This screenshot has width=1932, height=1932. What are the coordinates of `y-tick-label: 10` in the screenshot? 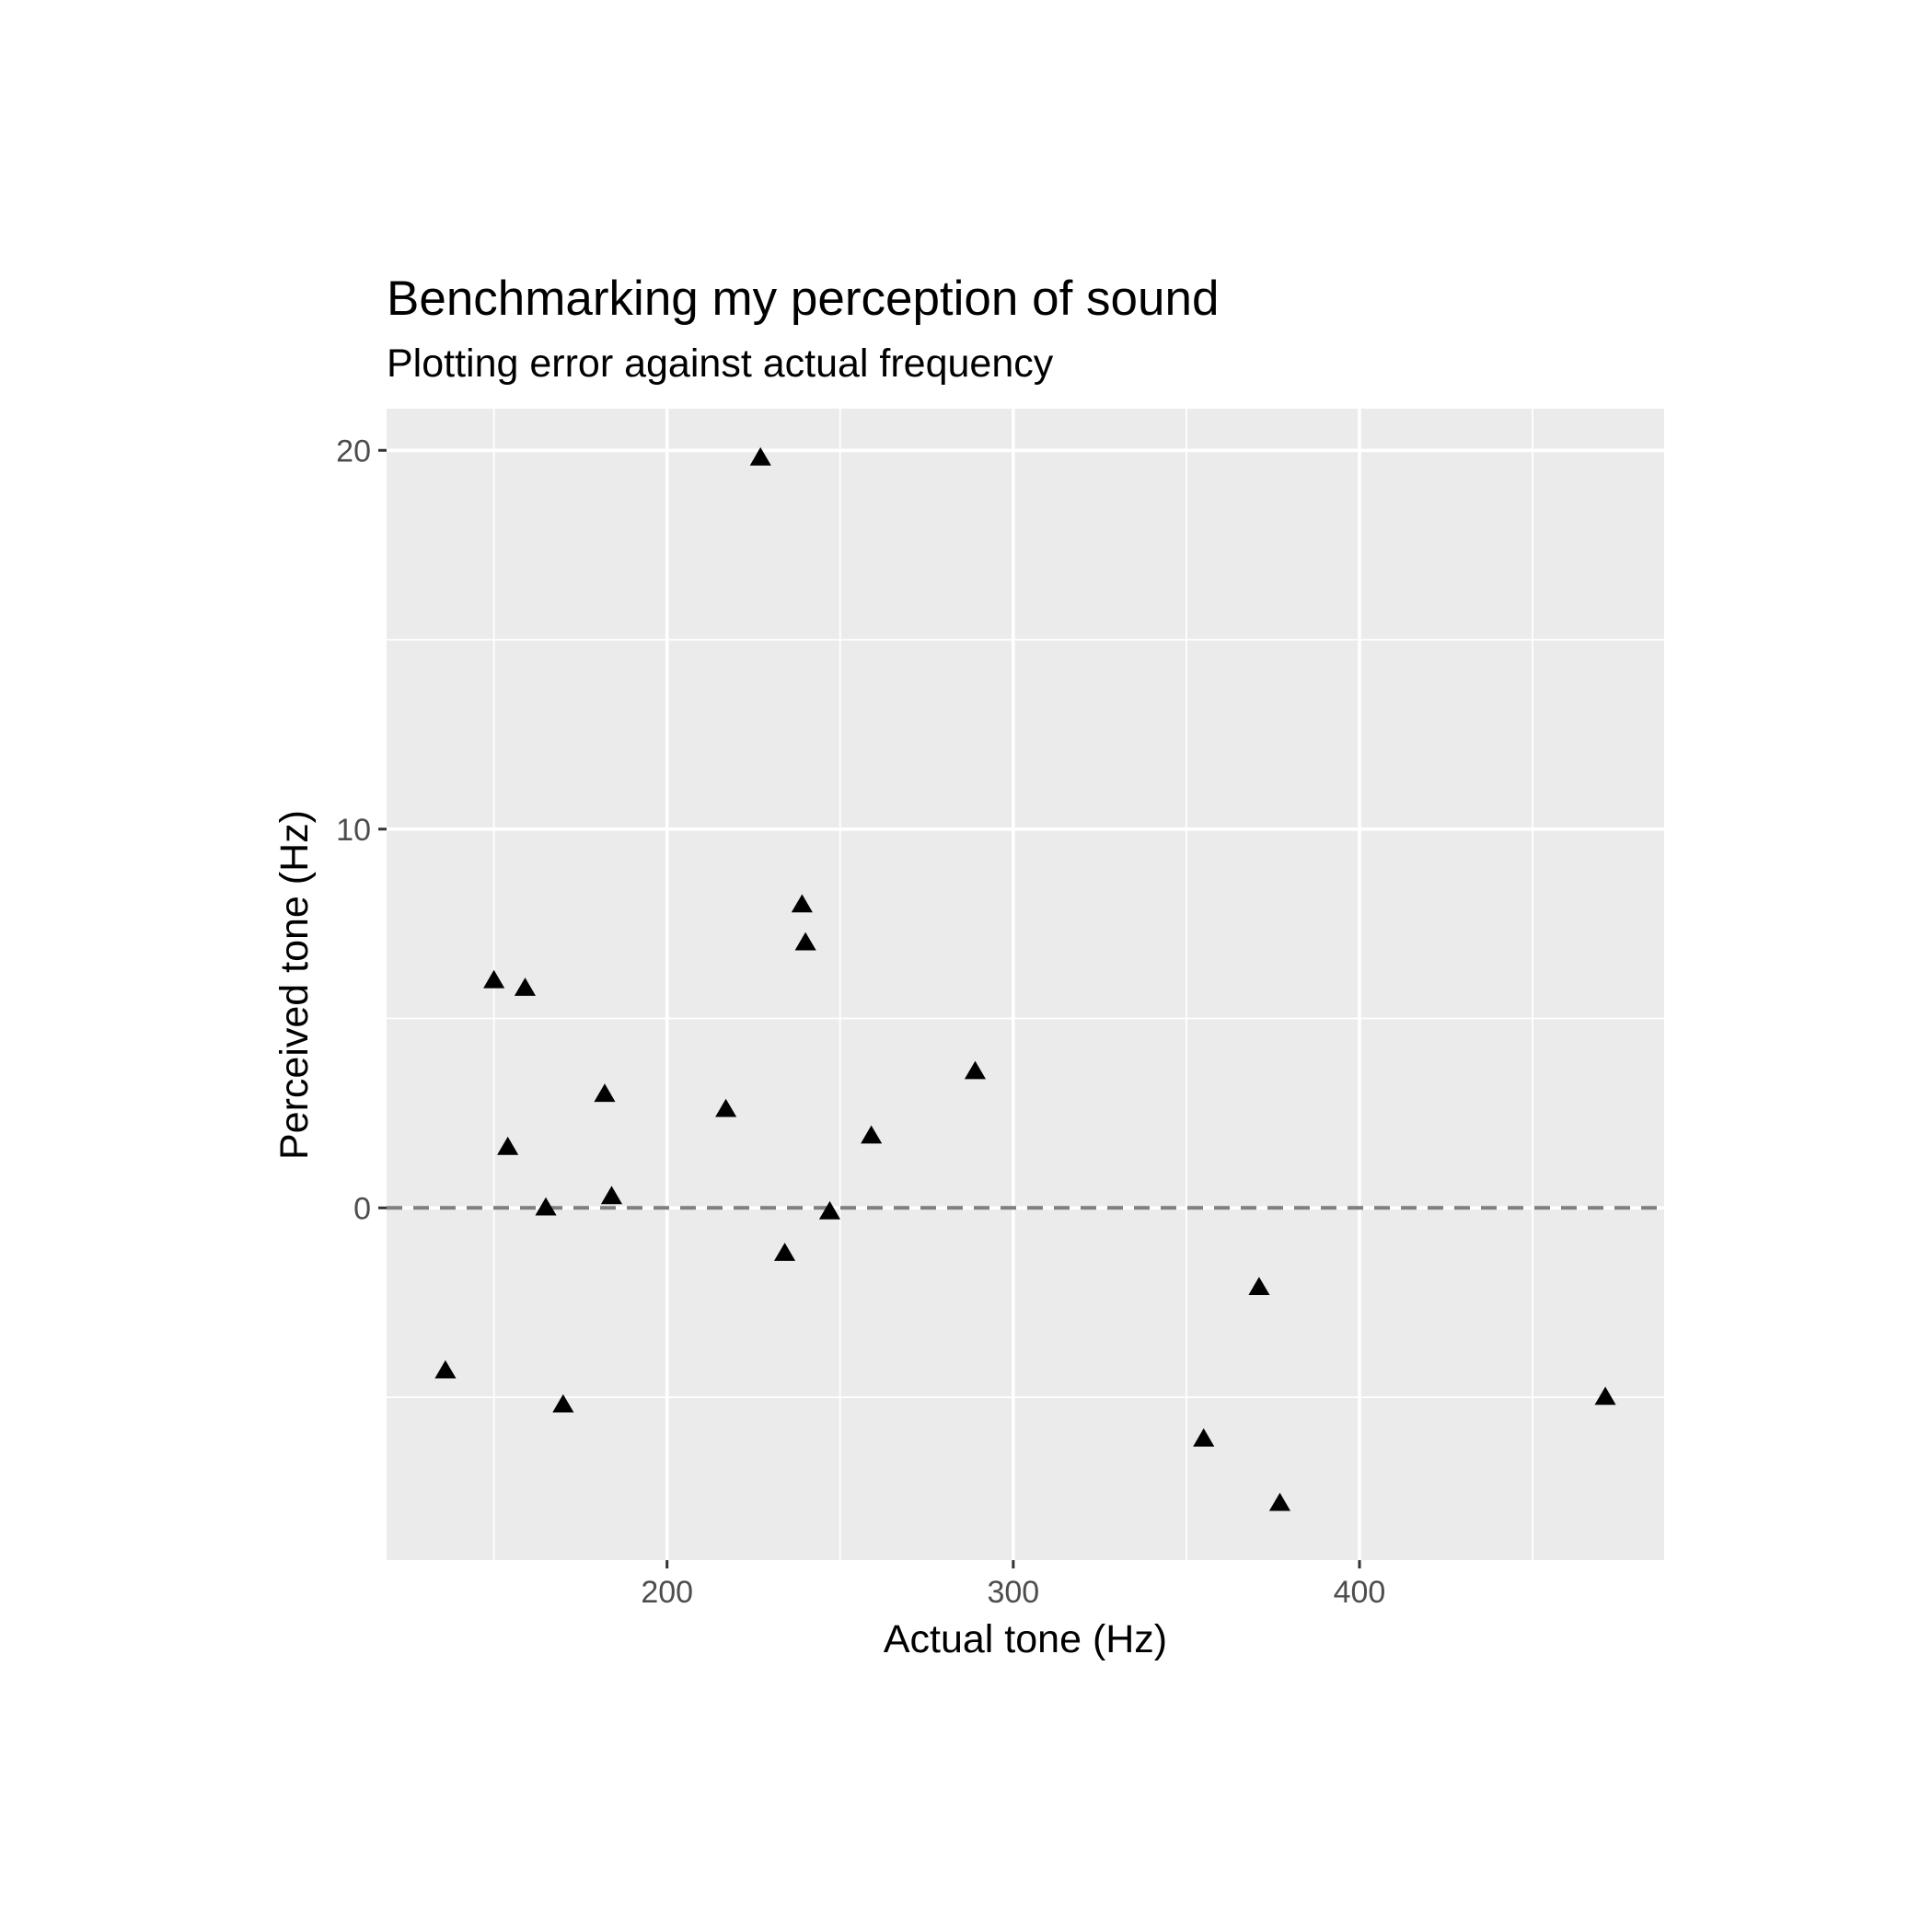 It's located at (353, 830).